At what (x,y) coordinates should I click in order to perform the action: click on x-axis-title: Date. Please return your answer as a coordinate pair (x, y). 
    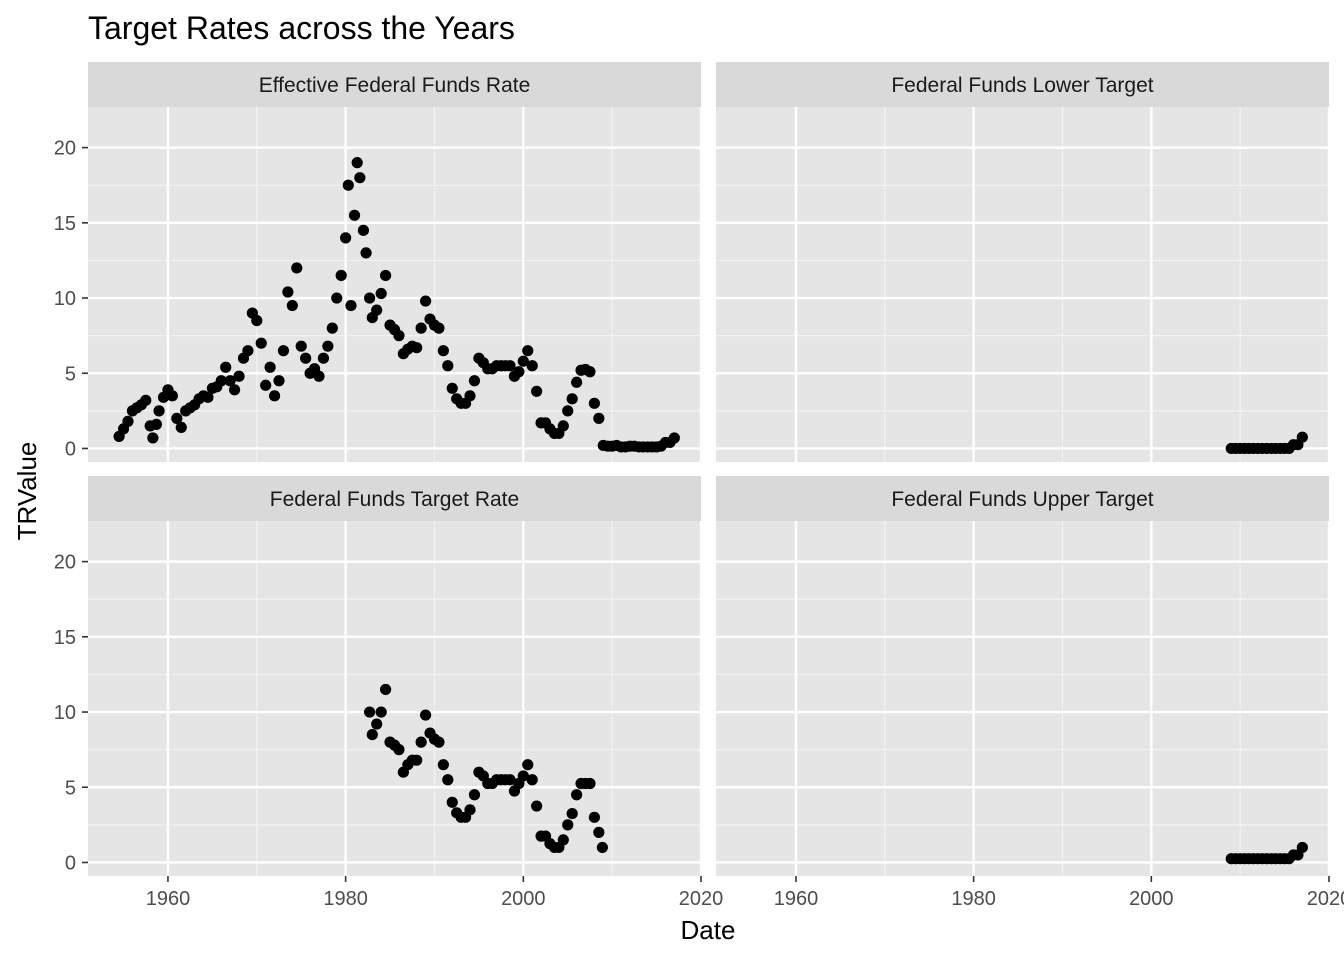
    Looking at the image, I should click on (708, 930).